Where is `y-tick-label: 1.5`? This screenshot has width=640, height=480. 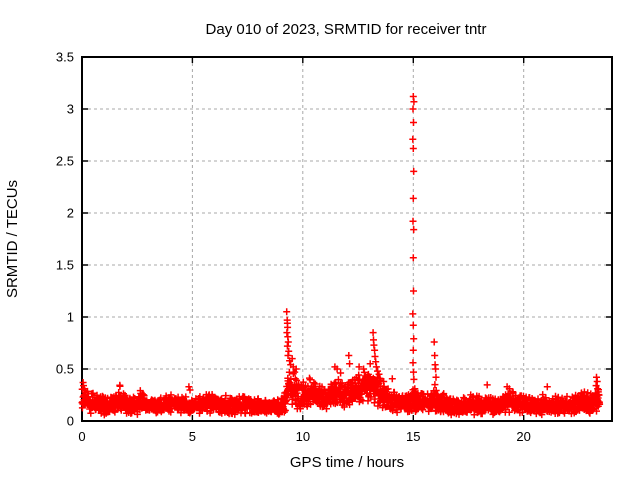
y-tick-label: 1.5 is located at coordinates (65, 265).